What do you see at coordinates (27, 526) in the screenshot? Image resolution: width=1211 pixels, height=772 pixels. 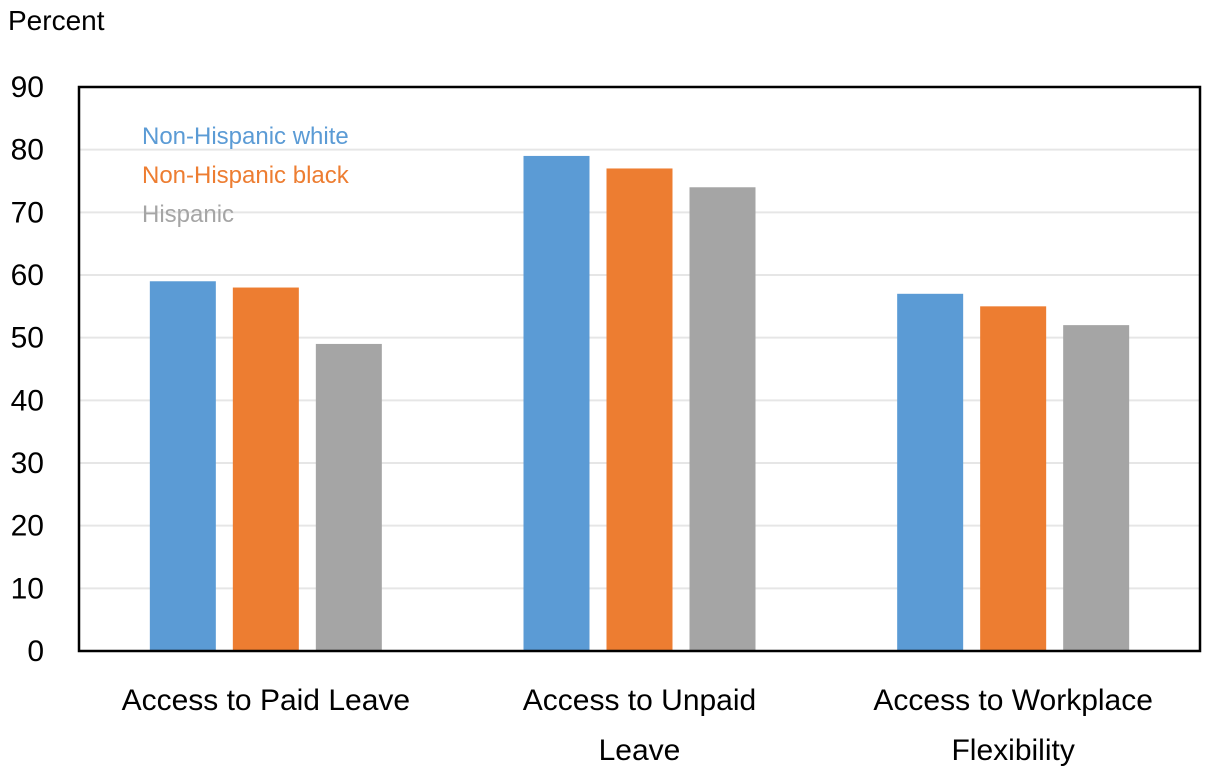 I see `y-tick-label: 20` at bounding box center [27, 526].